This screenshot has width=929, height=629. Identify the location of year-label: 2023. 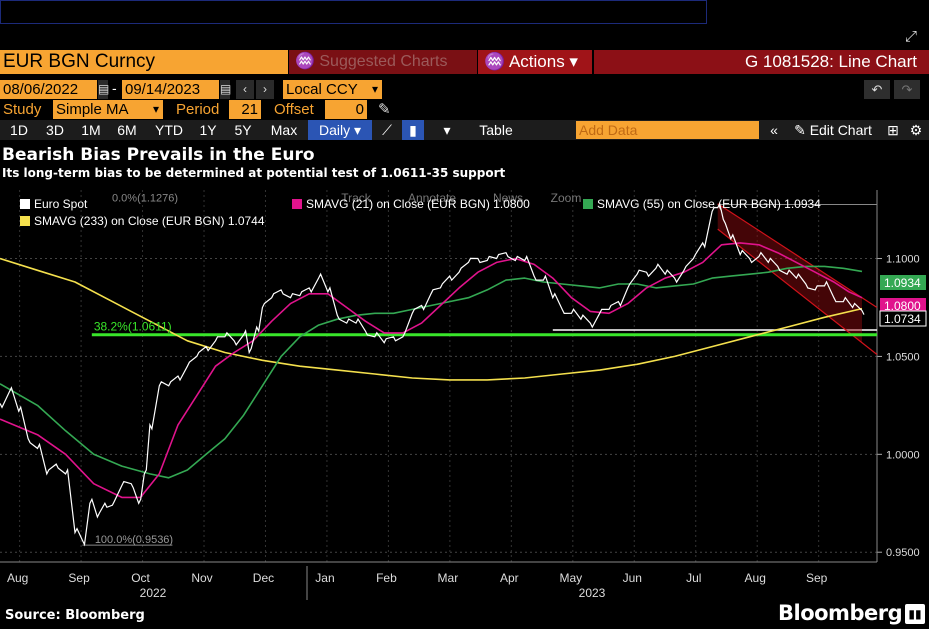
(592, 593).